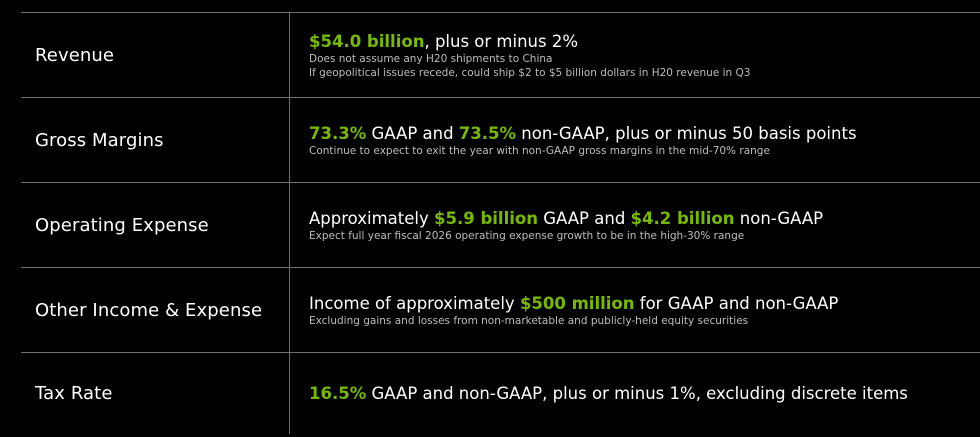 This screenshot has width=980, height=437. Describe the element at coordinates (367, 41) in the screenshot. I see `highlight-value: $54.0 billion` at that location.